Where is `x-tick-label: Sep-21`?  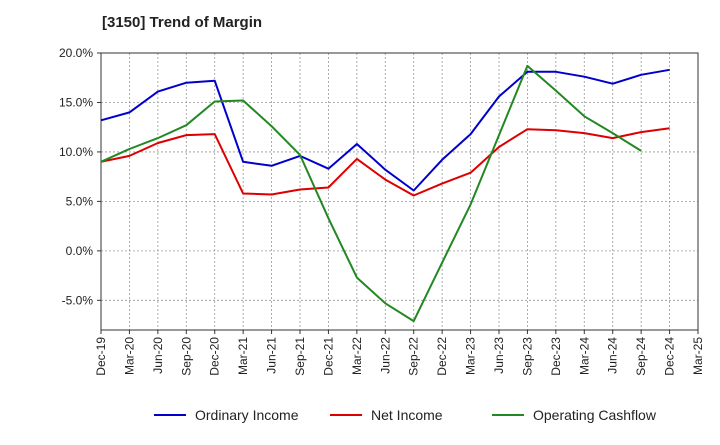
x-tick-label: Sep-21 is located at coordinates (300, 356).